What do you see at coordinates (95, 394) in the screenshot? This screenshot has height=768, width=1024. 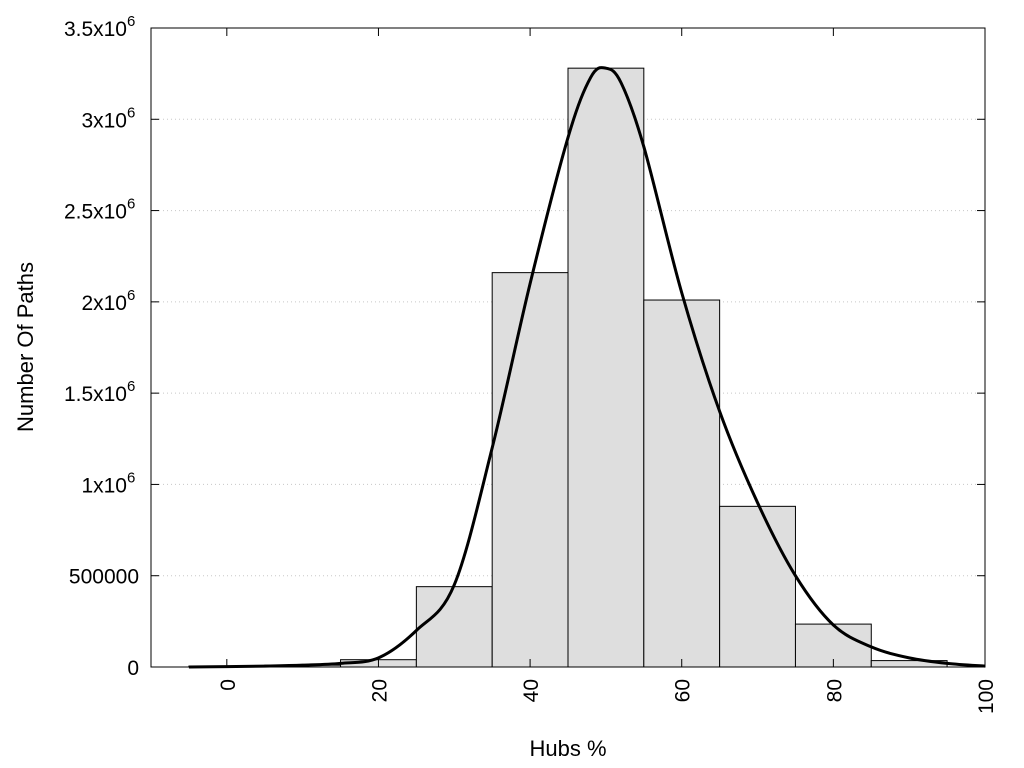 I see `y-tick-label: 1.5x10` at bounding box center [95, 394].